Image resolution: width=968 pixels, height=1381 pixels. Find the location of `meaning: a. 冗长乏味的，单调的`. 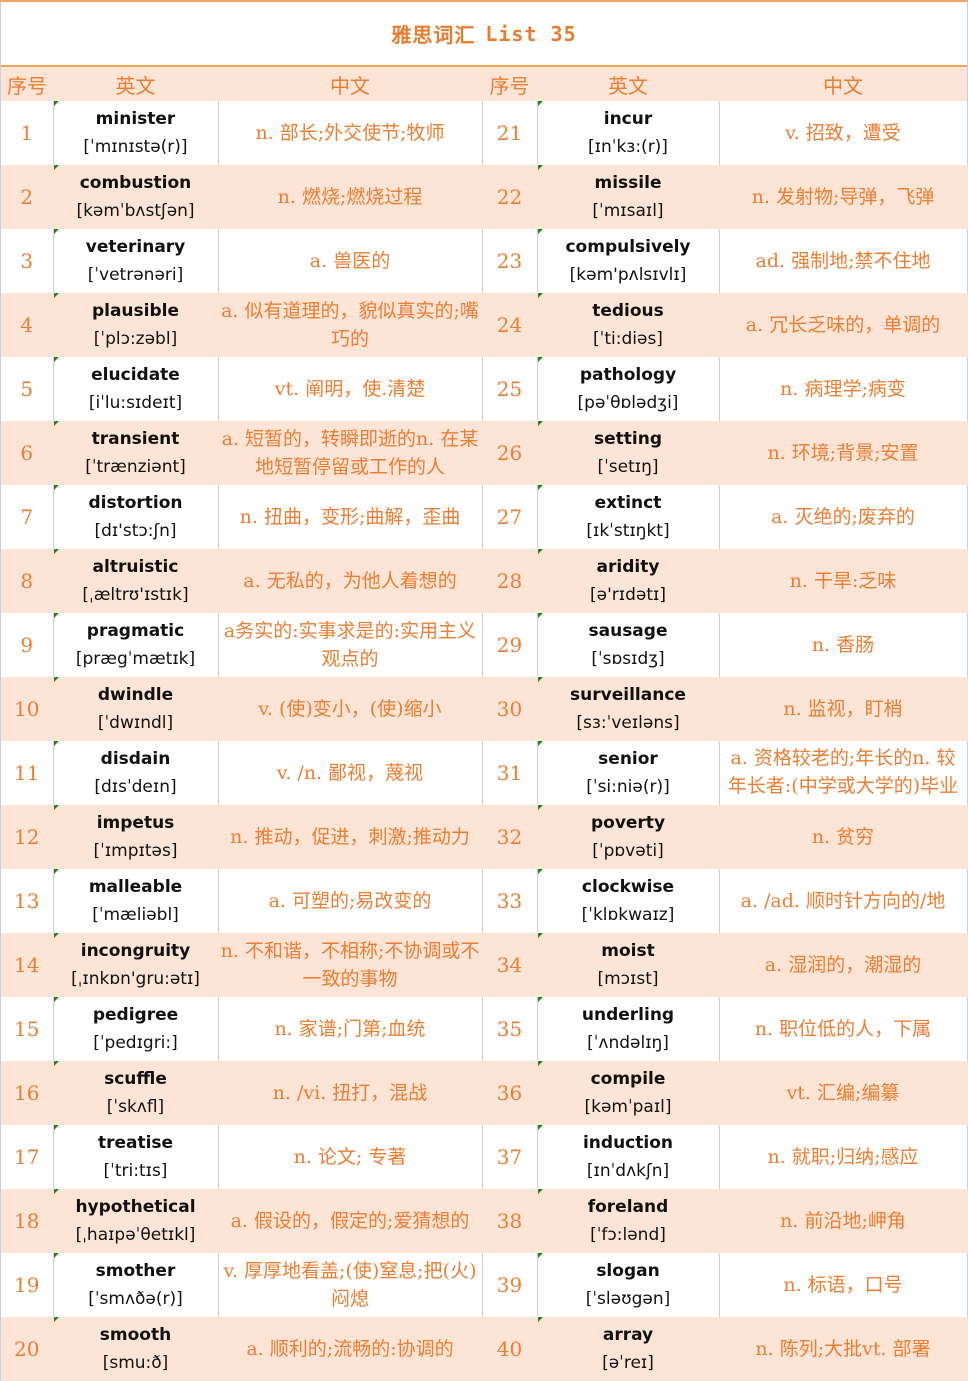

meaning: a. 冗长乏味的，单调的 is located at coordinates (843, 325).